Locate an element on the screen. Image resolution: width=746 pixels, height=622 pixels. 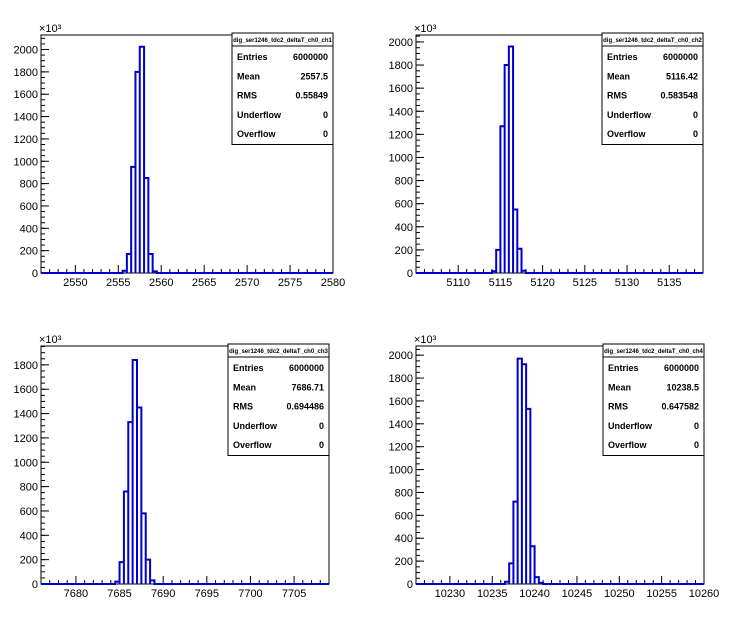
x-tick-label: 10255 is located at coordinates (661, 594).